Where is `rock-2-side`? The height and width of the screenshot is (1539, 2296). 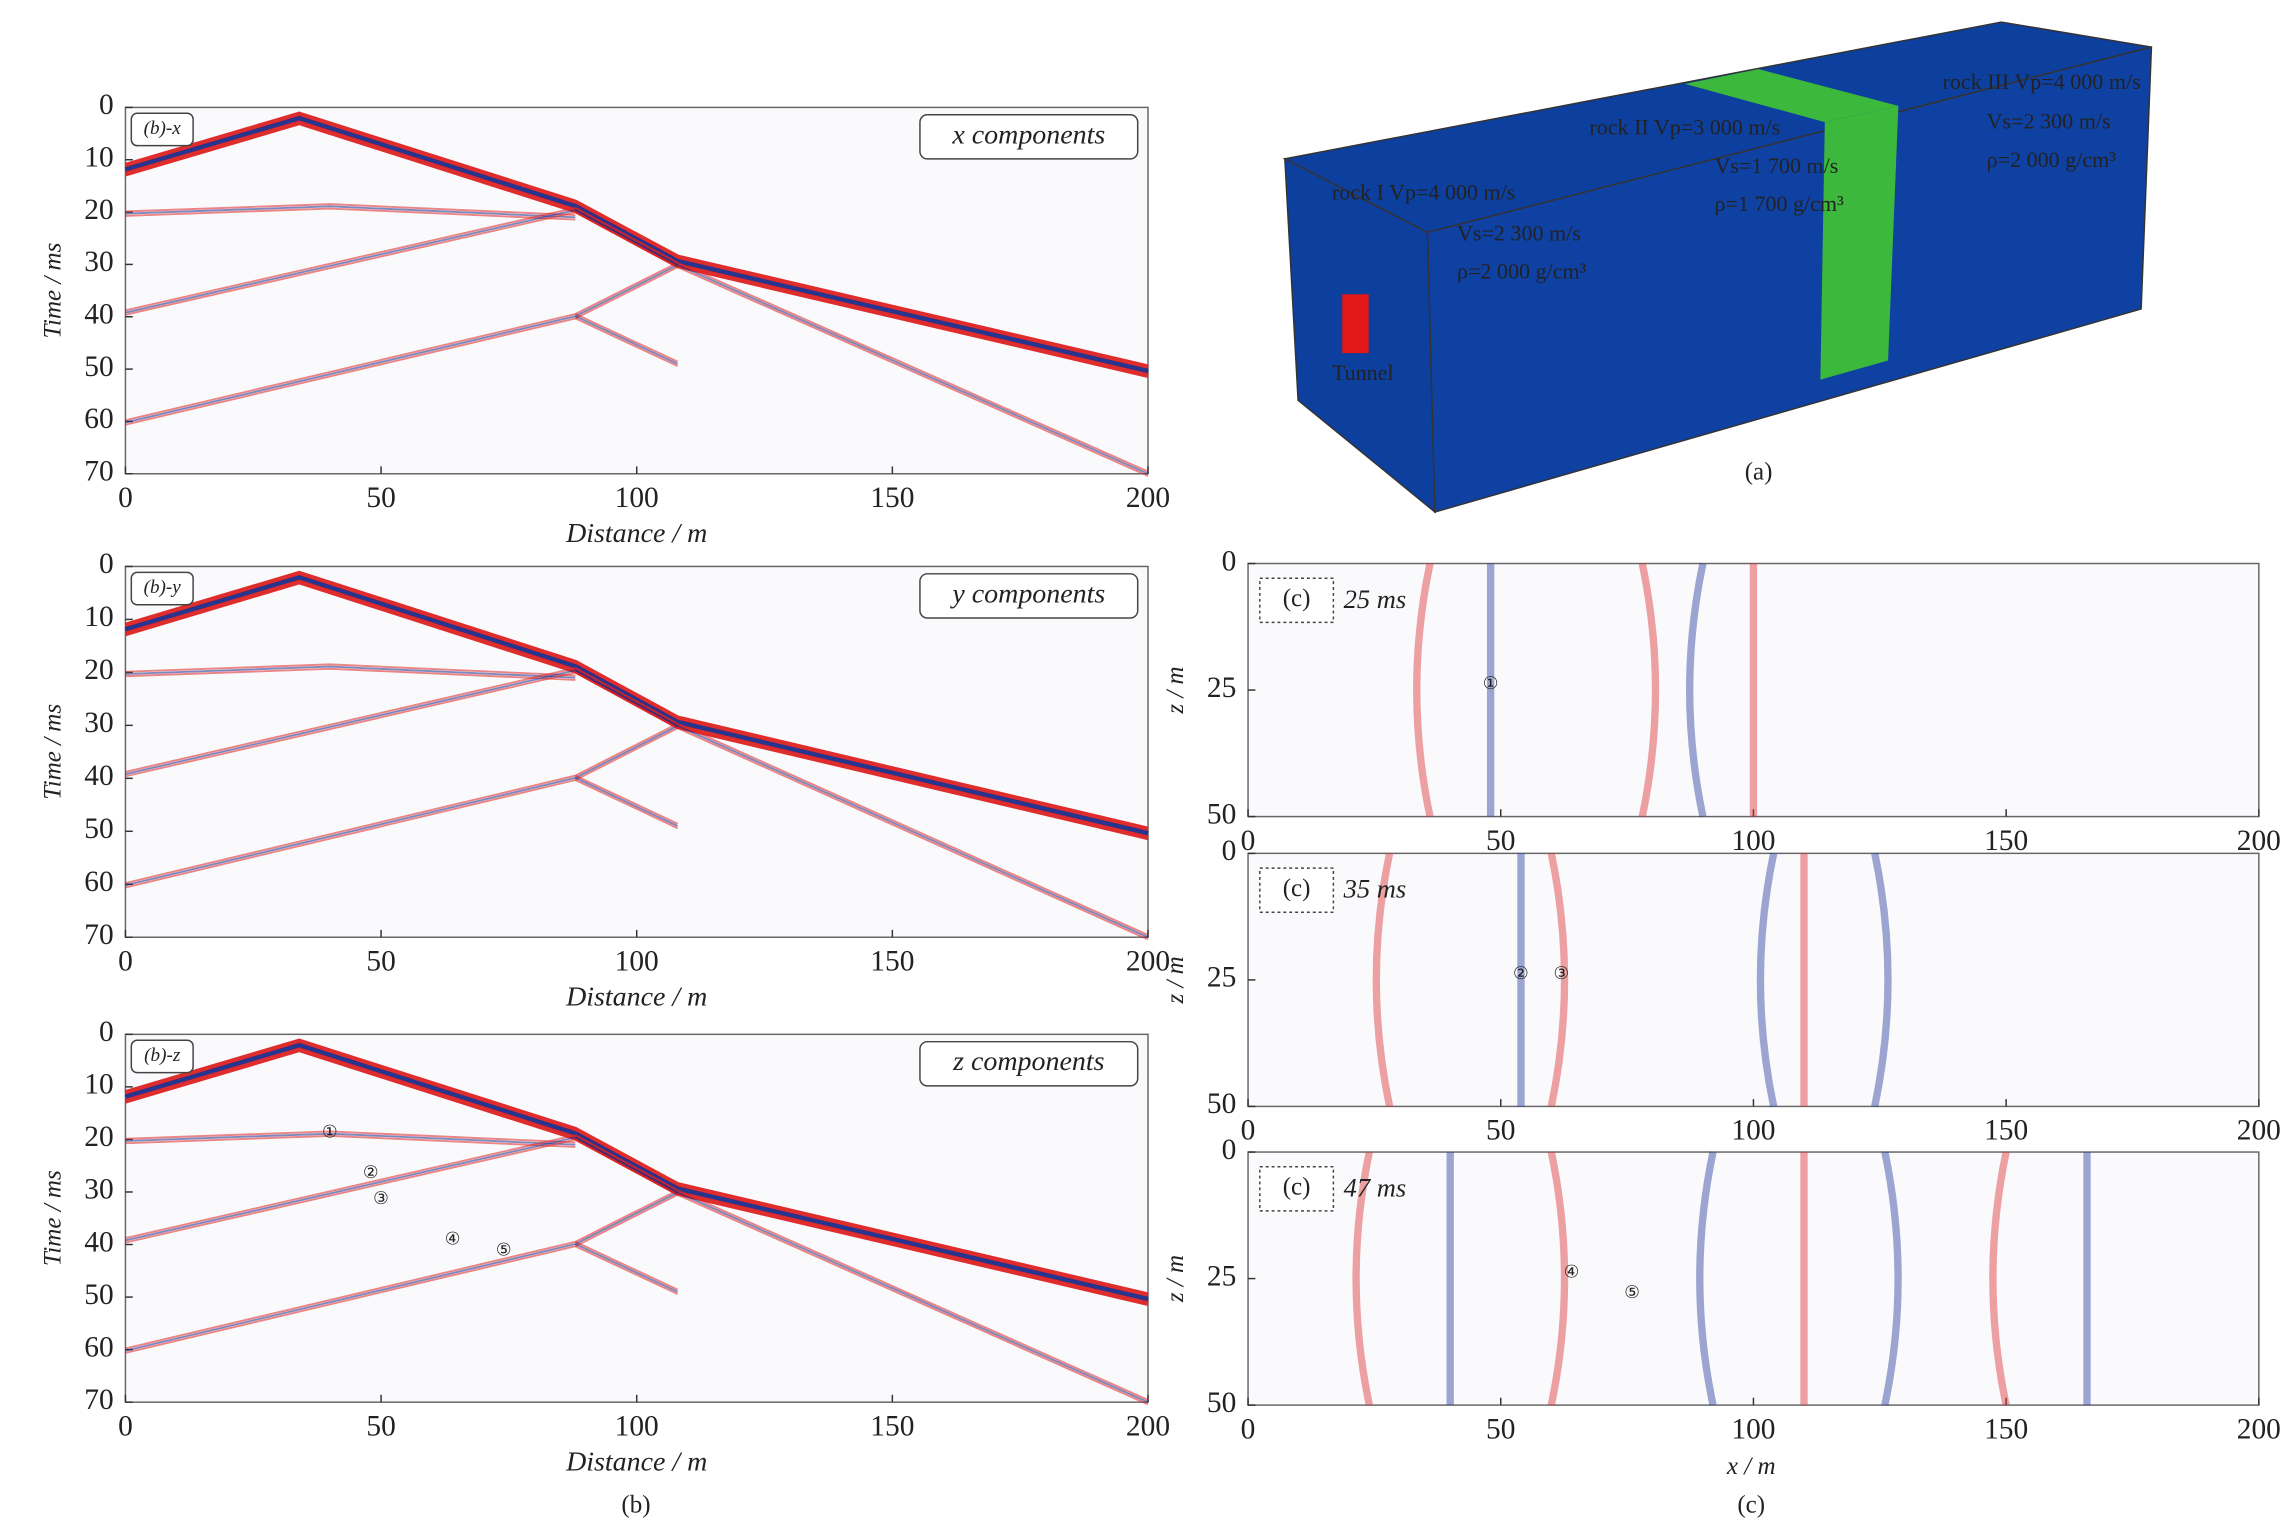 rock-2-side is located at coordinates (1859, 242).